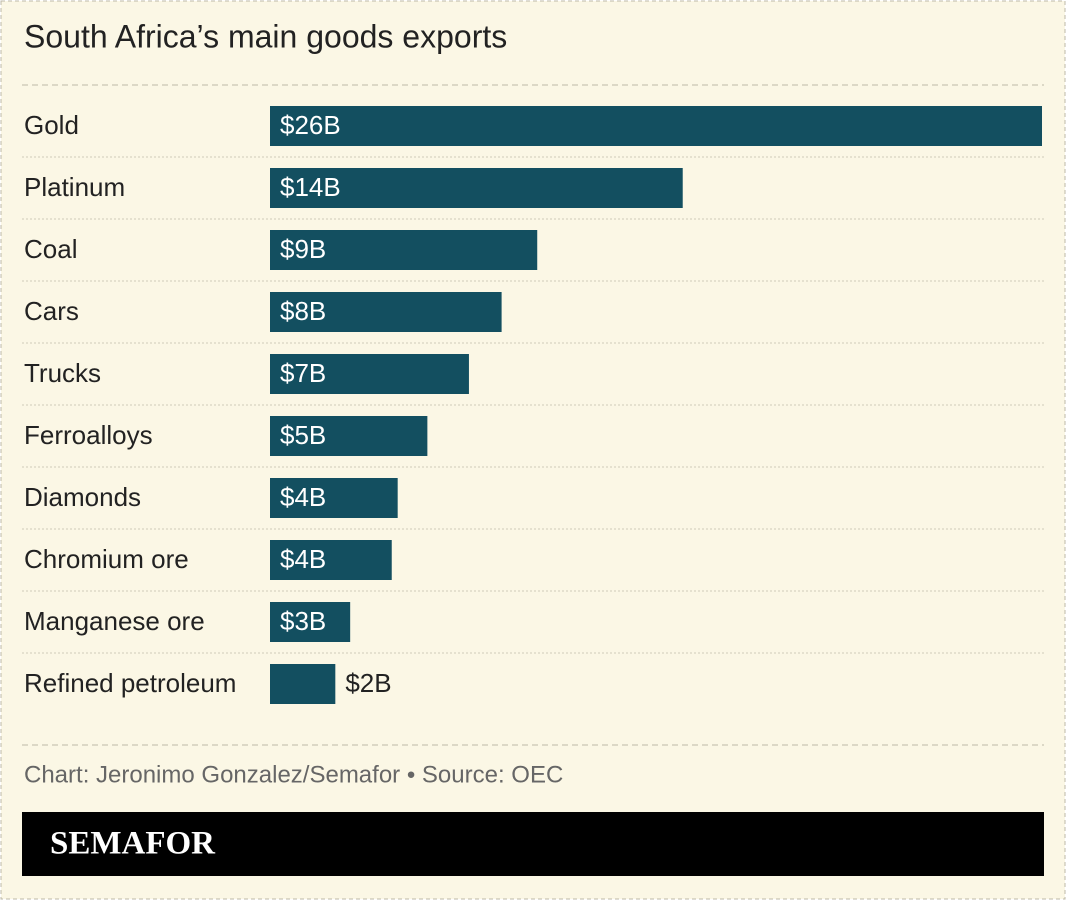  What do you see at coordinates (62, 373) in the screenshot?
I see `category-label: Trucks` at bounding box center [62, 373].